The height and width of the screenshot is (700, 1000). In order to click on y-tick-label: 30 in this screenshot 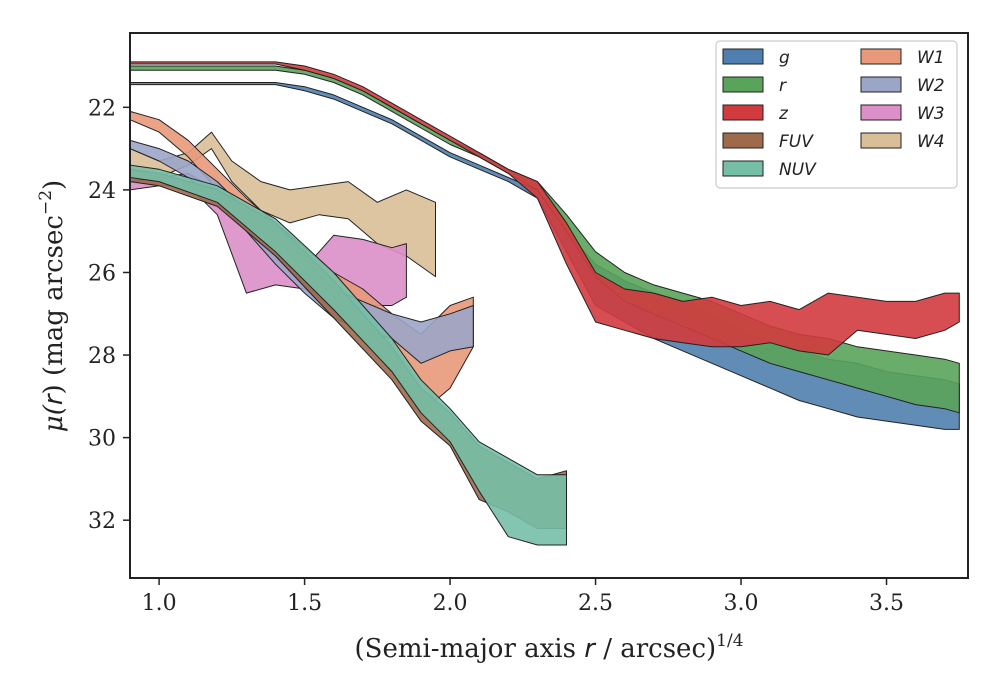, I will do `click(102, 439)`.